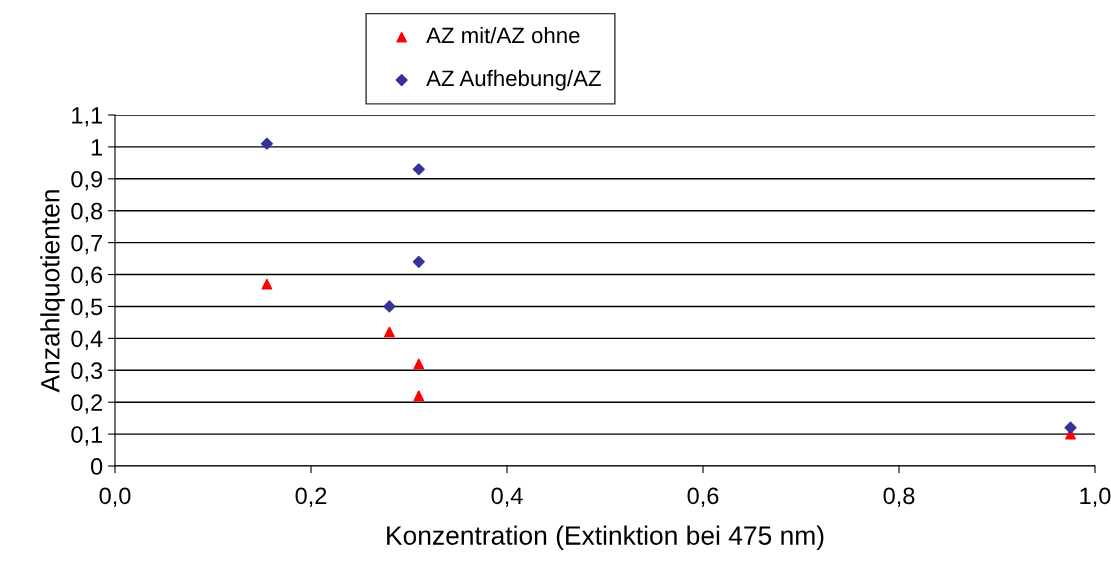  What do you see at coordinates (87, 340) in the screenshot?
I see `y-tick-label: 0,4` at bounding box center [87, 340].